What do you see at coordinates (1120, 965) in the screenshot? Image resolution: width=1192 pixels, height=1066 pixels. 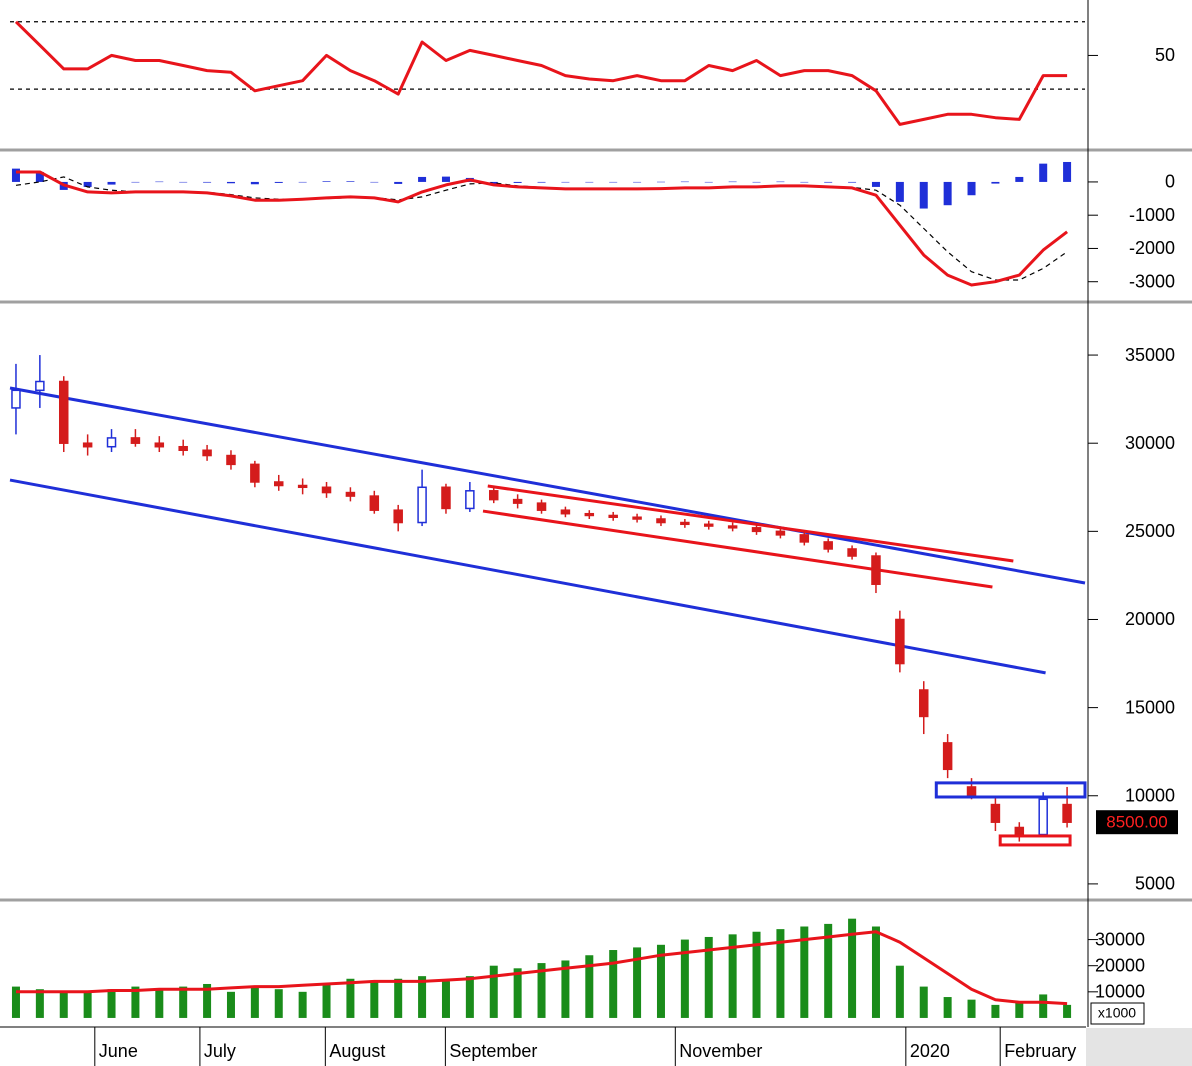 I see `y-tick-label: 20000` at bounding box center [1120, 965].